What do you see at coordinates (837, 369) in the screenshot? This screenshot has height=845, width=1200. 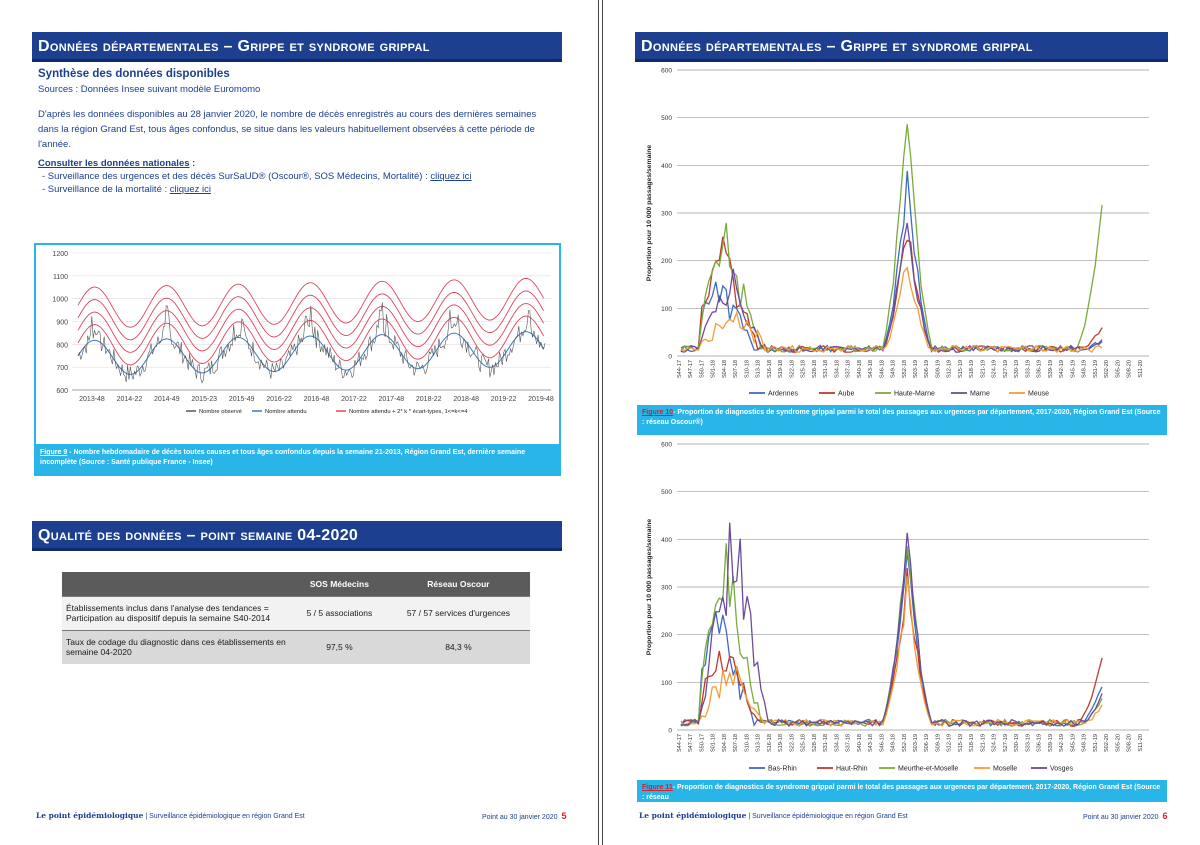 I see `x-tick-label: S34-18` at bounding box center [837, 369].